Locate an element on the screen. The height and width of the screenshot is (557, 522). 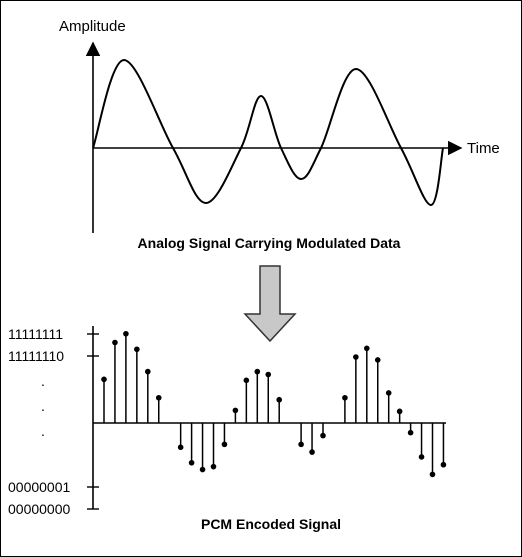
y-tick-label: 00000001 is located at coordinates (39, 487).